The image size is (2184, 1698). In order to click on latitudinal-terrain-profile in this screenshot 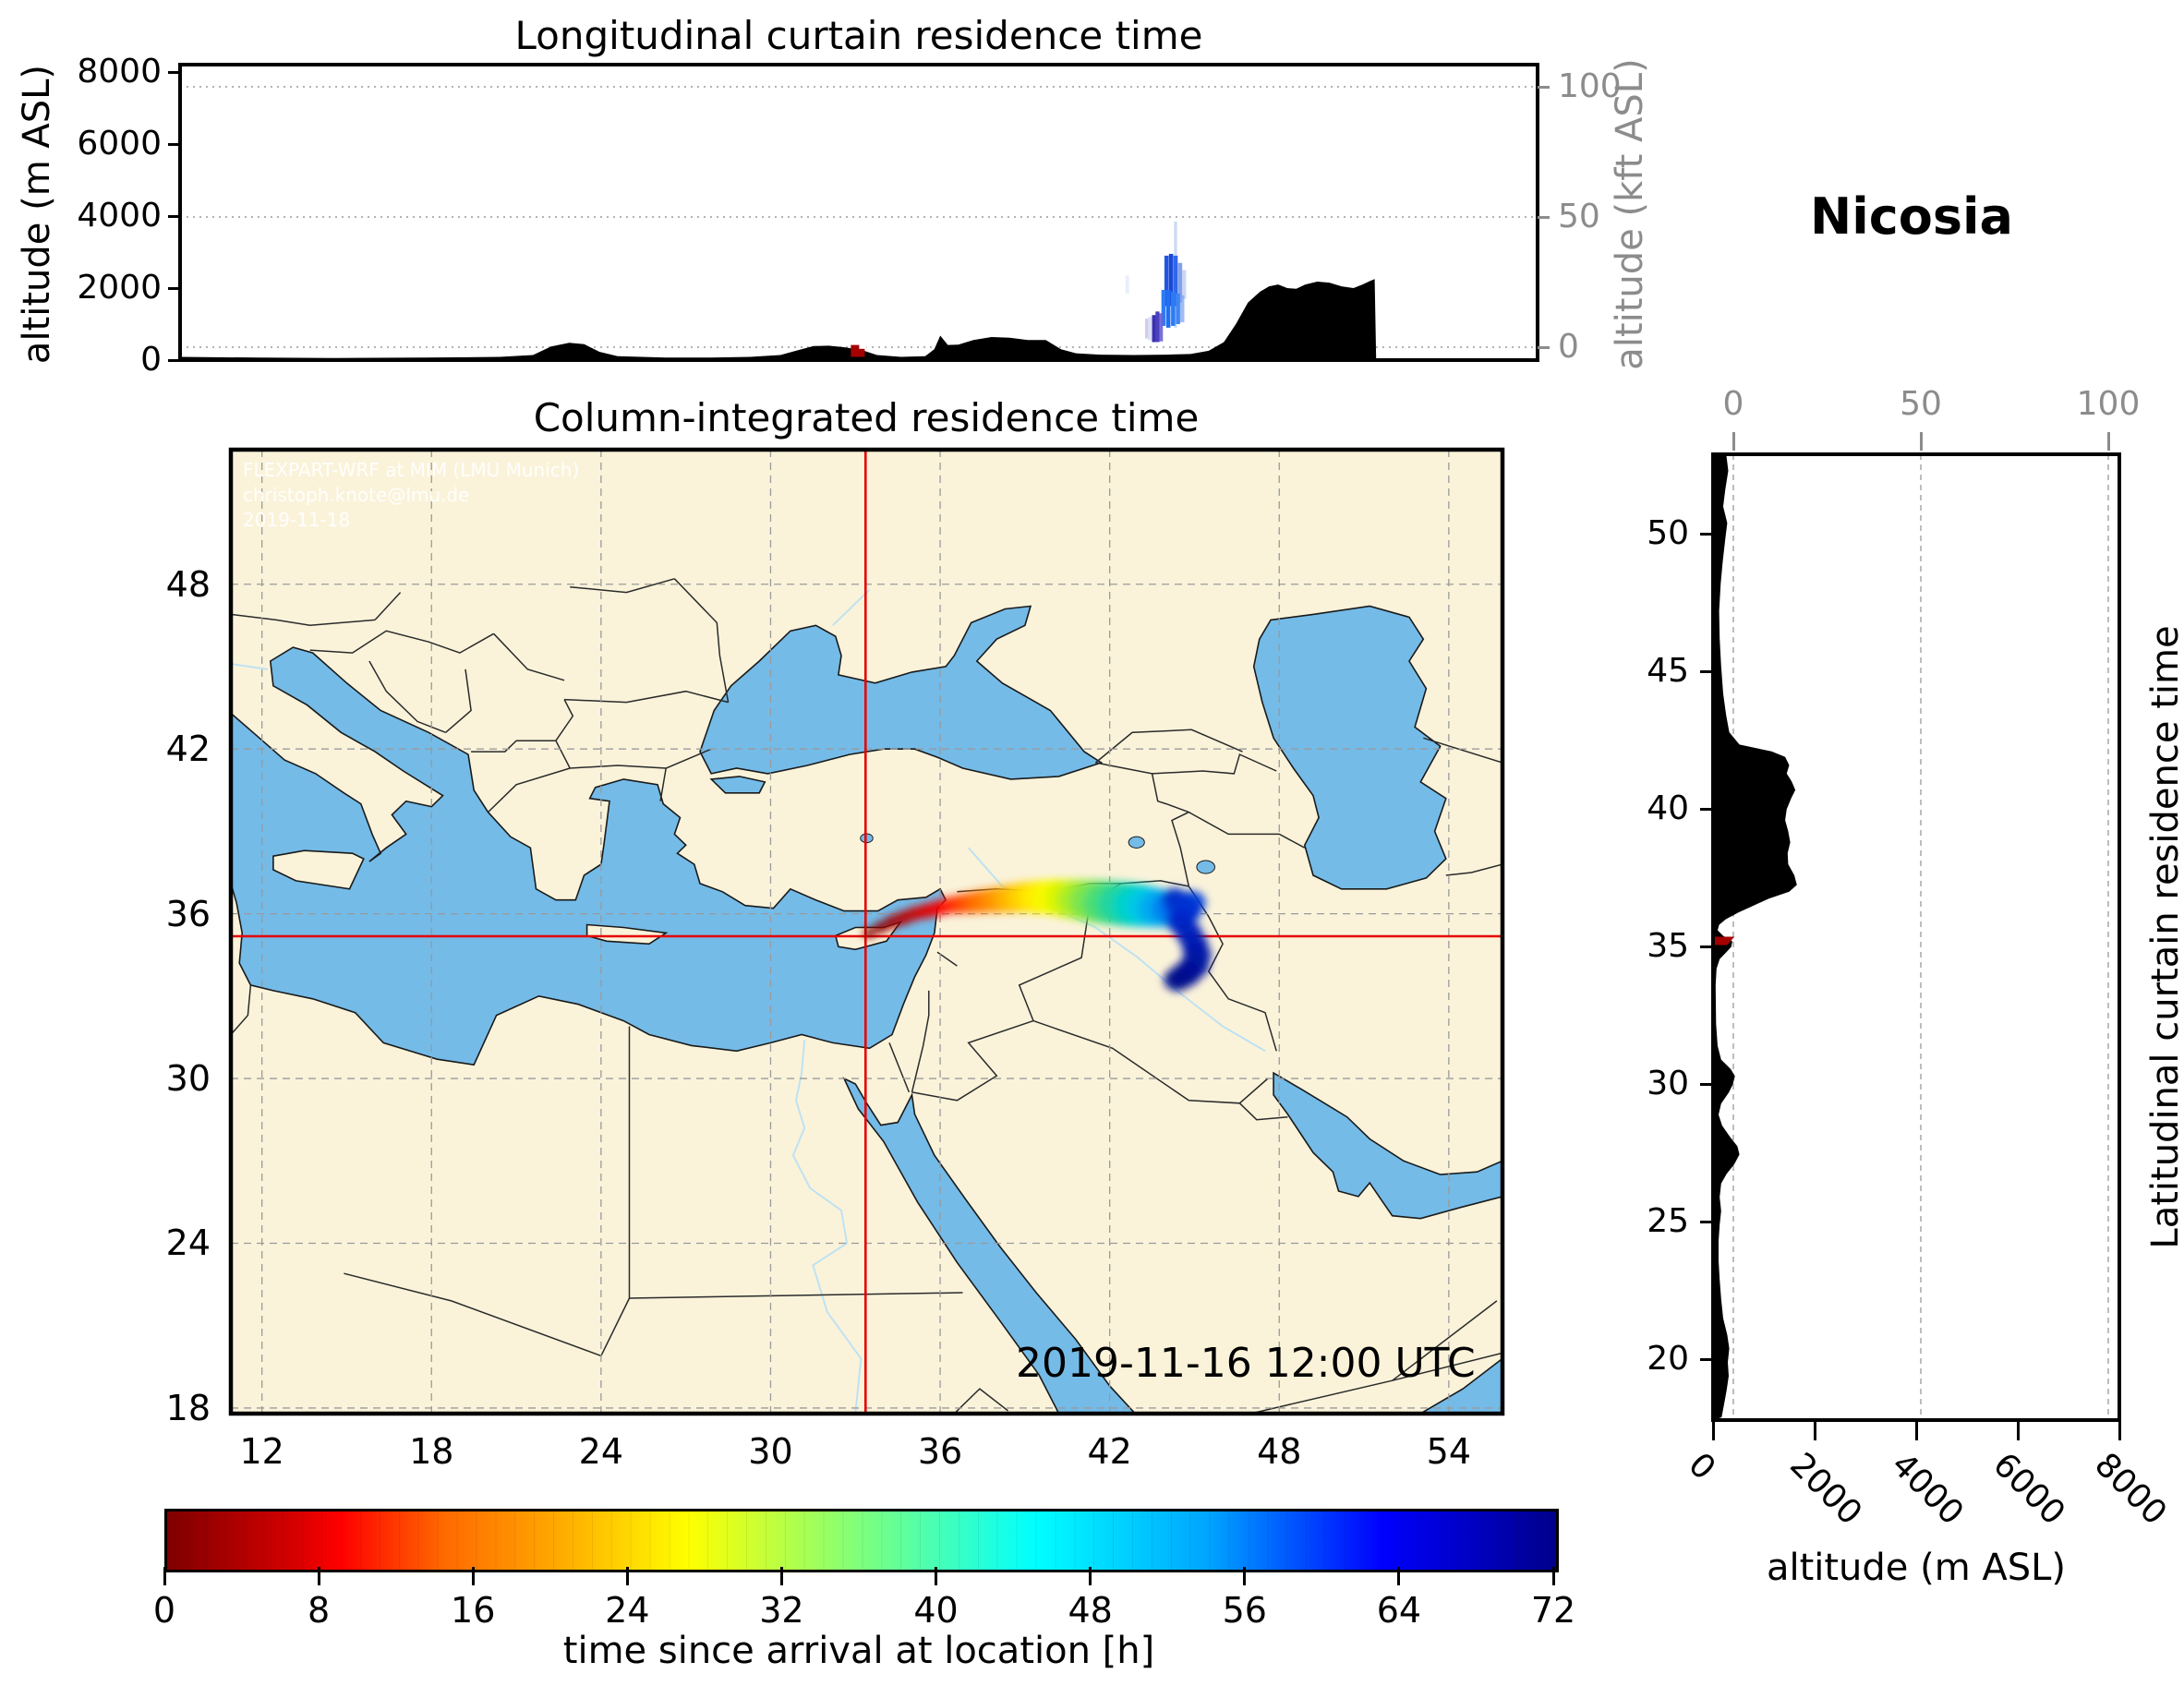, I will do `click(1755, 937)`.